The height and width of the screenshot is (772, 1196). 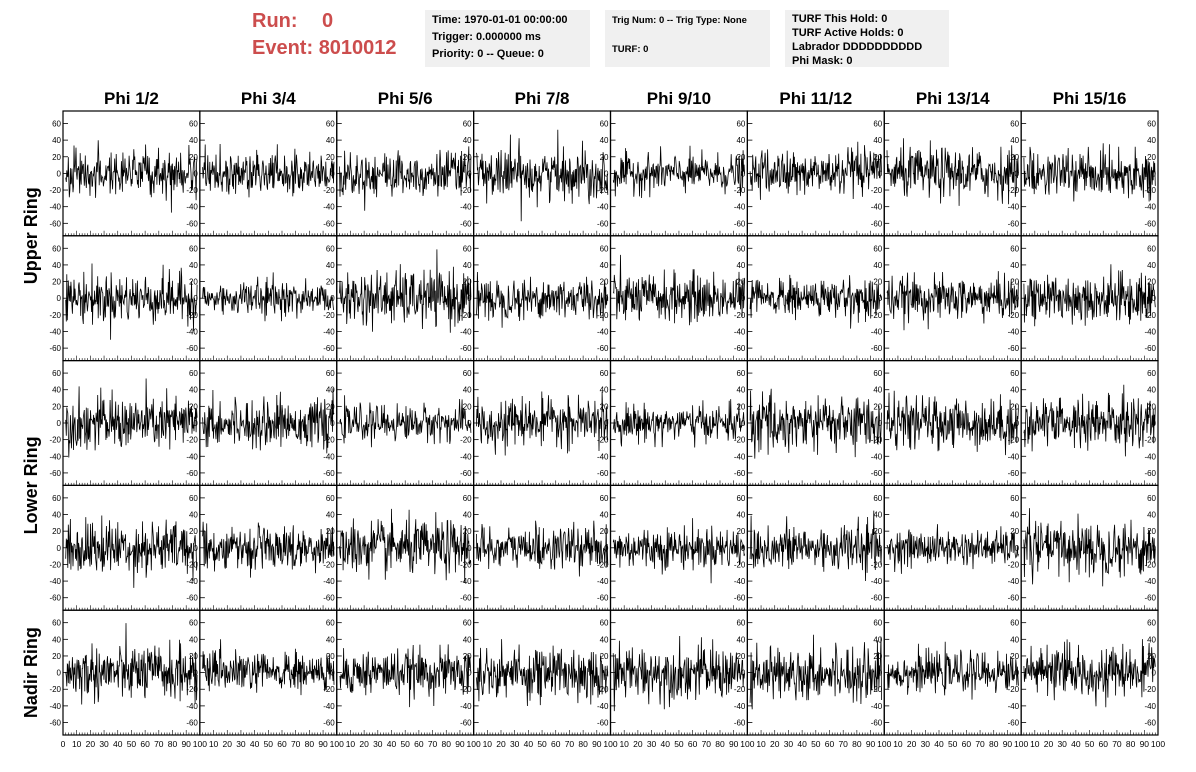 What do you see at coordinates (1090, 98) in the screenshot?
I see `column-header: Phi 15/16` at bounding box center [1090, 98].